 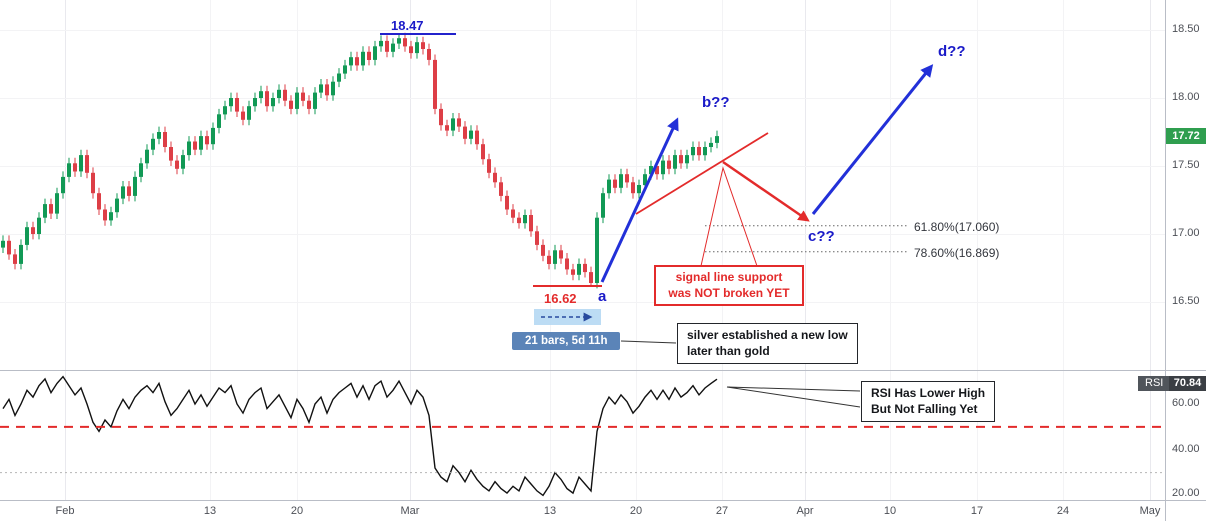 What do you see at coordinates (722, 511) in the screenshot?
I see `time-tick: 27` at bounding box center [722, 511].